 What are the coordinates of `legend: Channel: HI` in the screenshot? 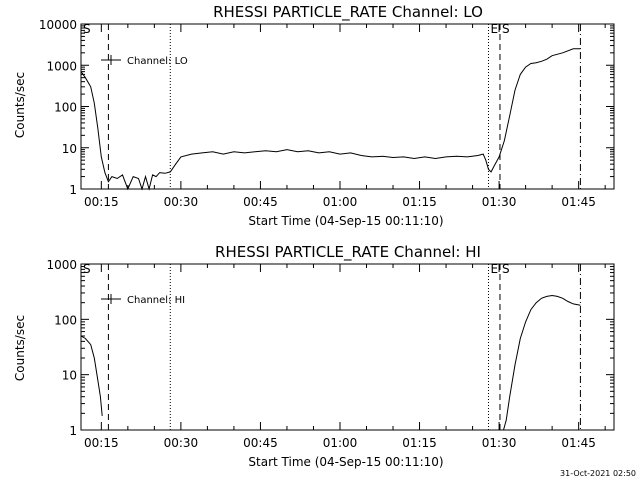 It's located at (143, 300).